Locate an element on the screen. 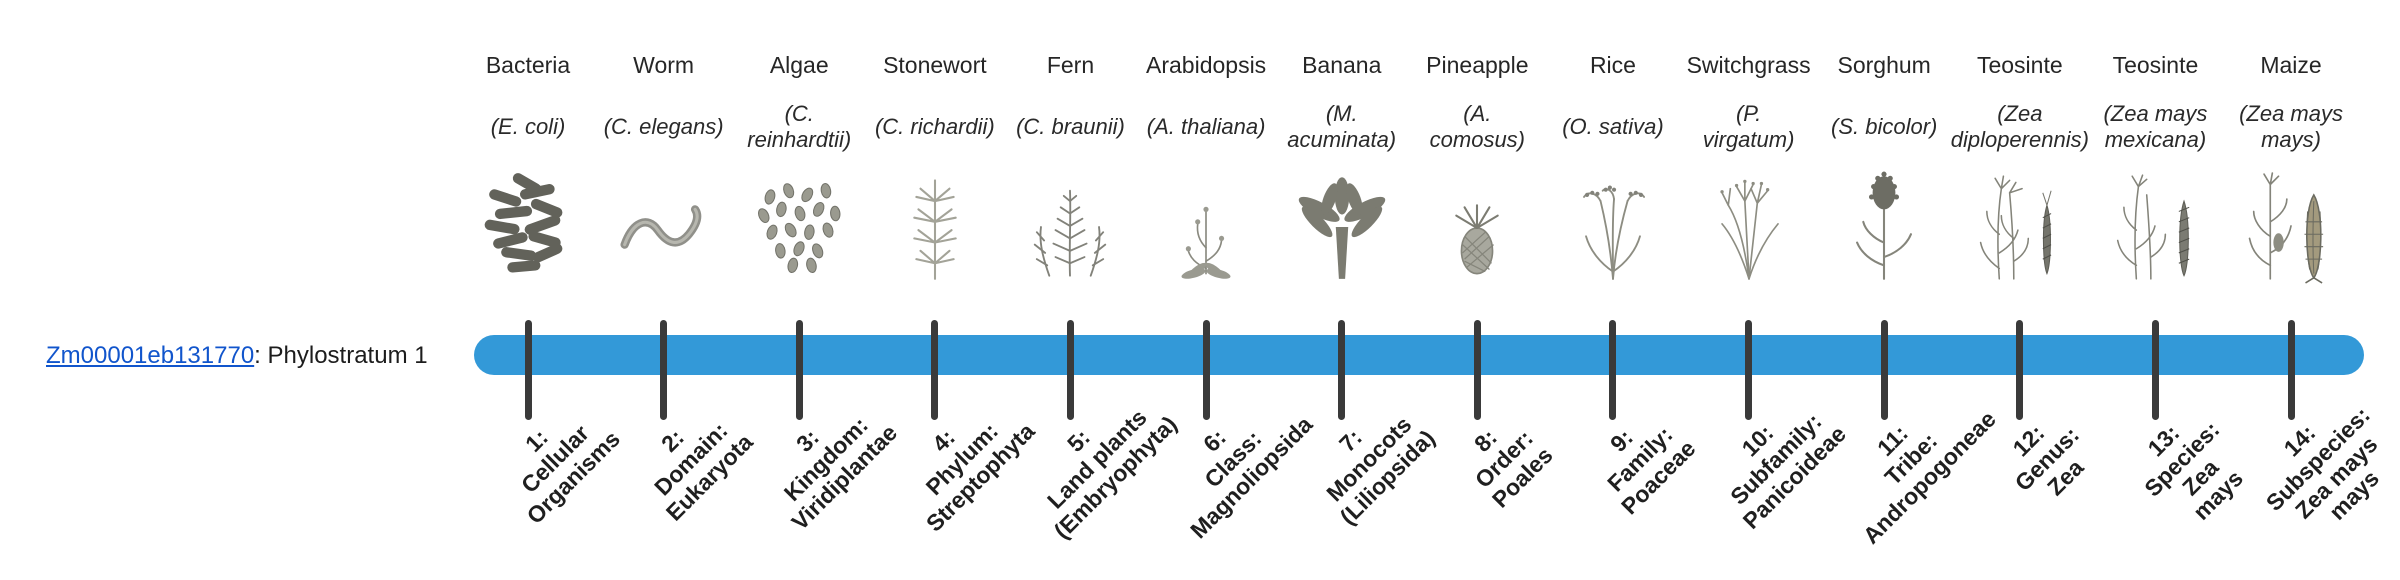  organism-name: Fern is located at coordinates (1070, 65).